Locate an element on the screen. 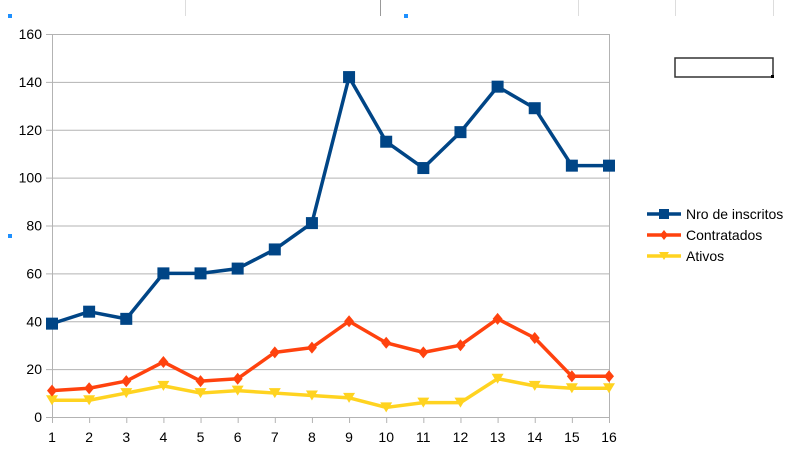 The image size is (800, 453). x-tick-label: 13 is located at coordinates (498, 437).